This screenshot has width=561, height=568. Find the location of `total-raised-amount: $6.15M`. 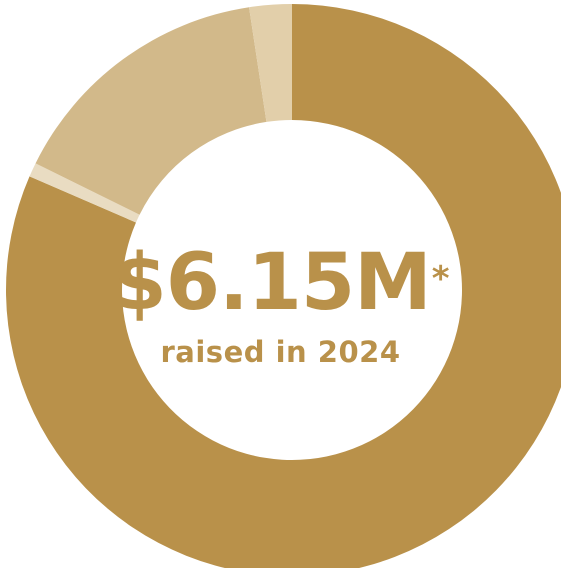

total-raised-amount: $6.15M is located at coordinates (271, 283).